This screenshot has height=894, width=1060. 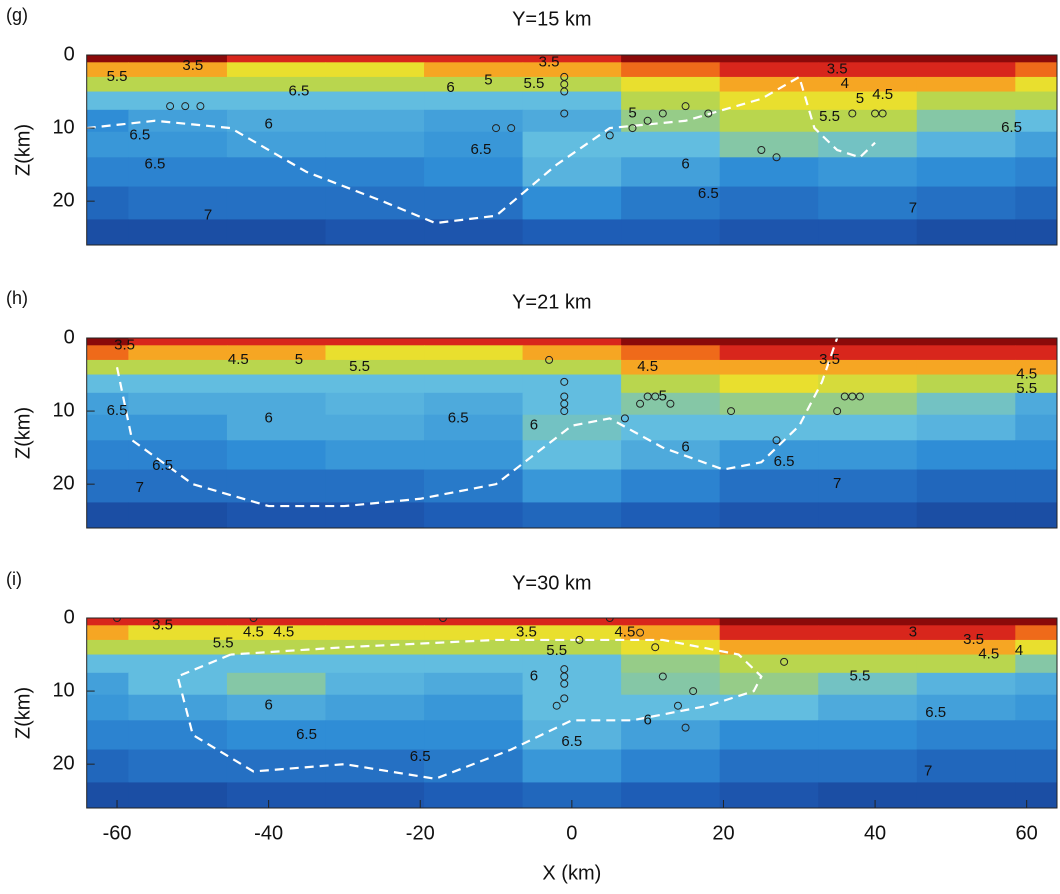 I want to click on contour-label: 3.5, so click(x=837, y=69).